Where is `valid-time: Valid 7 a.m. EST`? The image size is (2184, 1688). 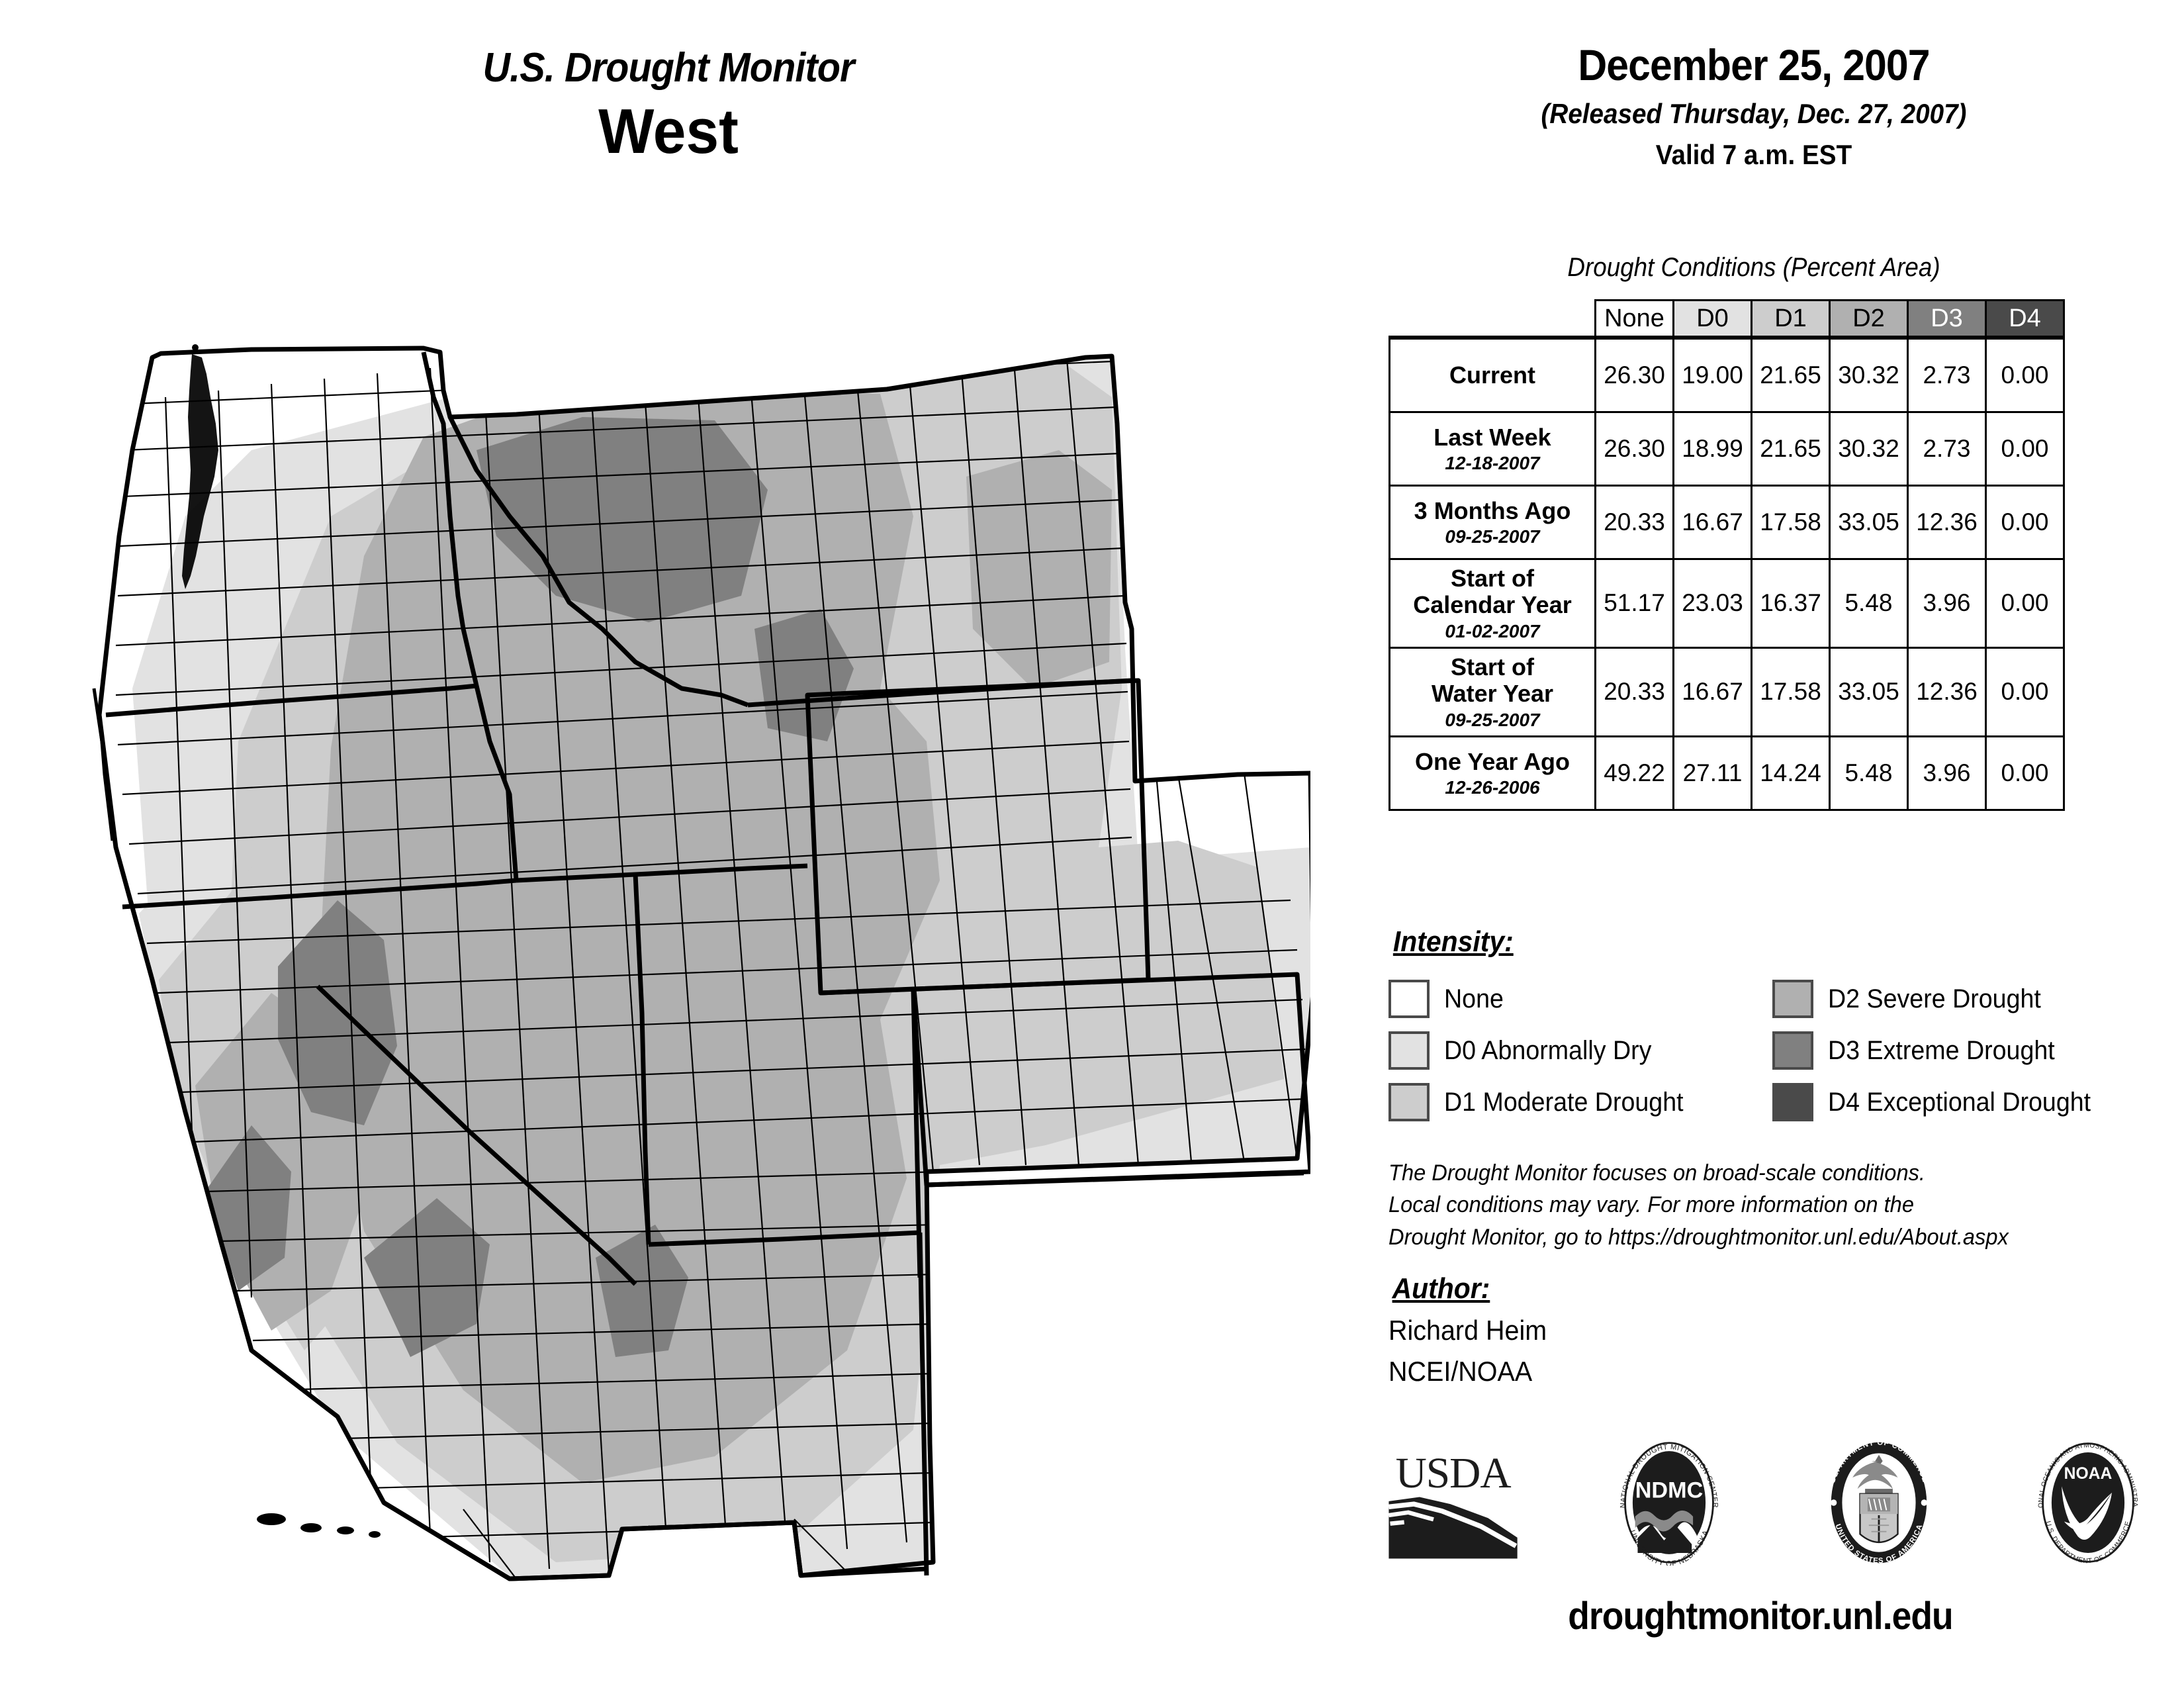
valid-time: Valid 7 a.m. EST is located at coordinates (1753, 154).